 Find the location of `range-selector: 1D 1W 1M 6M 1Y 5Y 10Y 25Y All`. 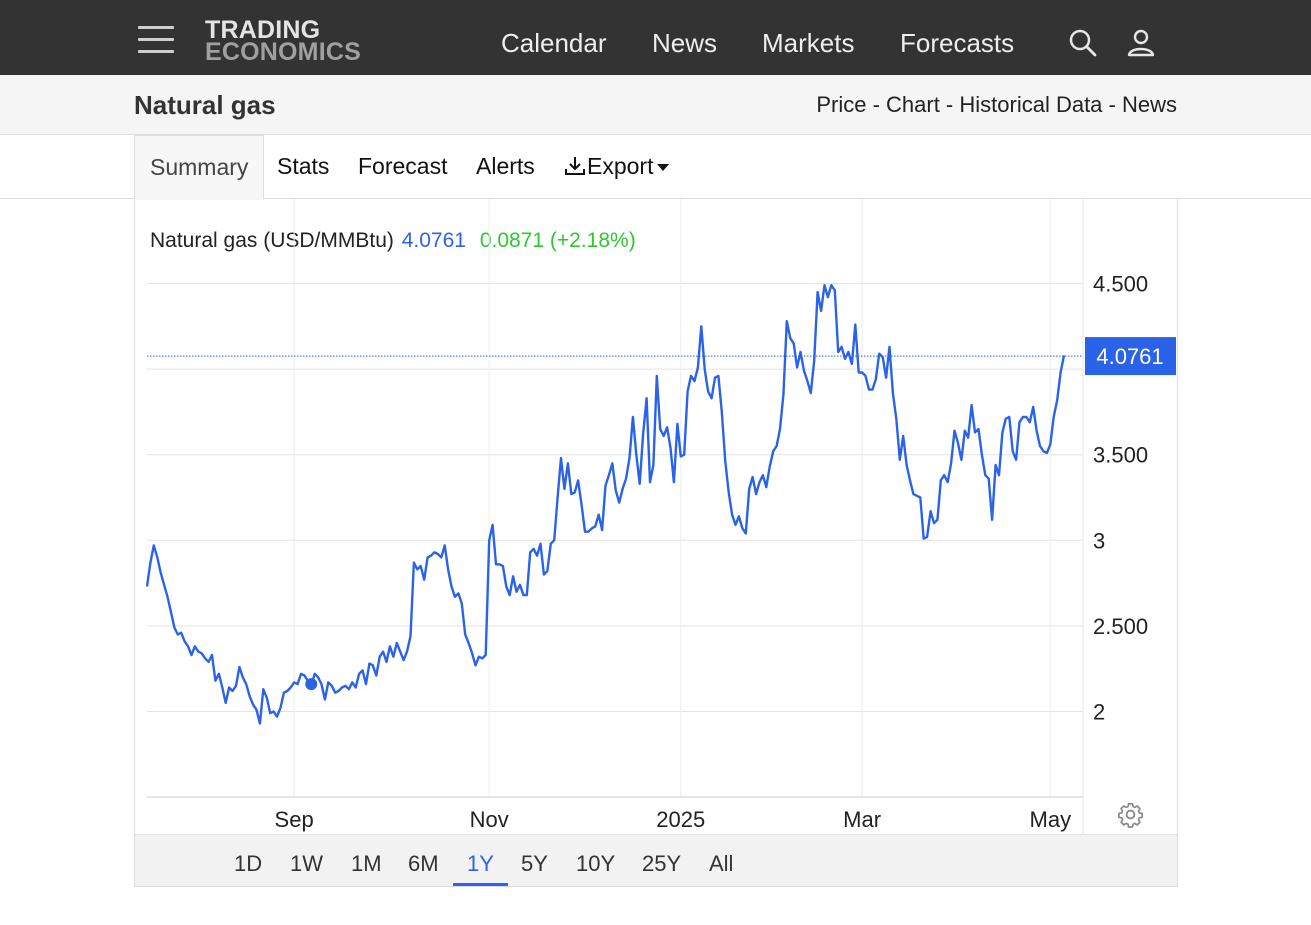

range-selector: 1D 1W 1M 6M 1Y 5Y 10Y 25Y All is located at coordinates (656, 860).